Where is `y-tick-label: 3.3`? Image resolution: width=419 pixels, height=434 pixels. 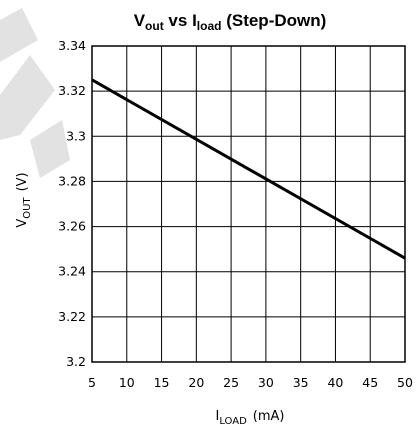
y-tick-label: 3.3 is located at coordinates (76, 135).